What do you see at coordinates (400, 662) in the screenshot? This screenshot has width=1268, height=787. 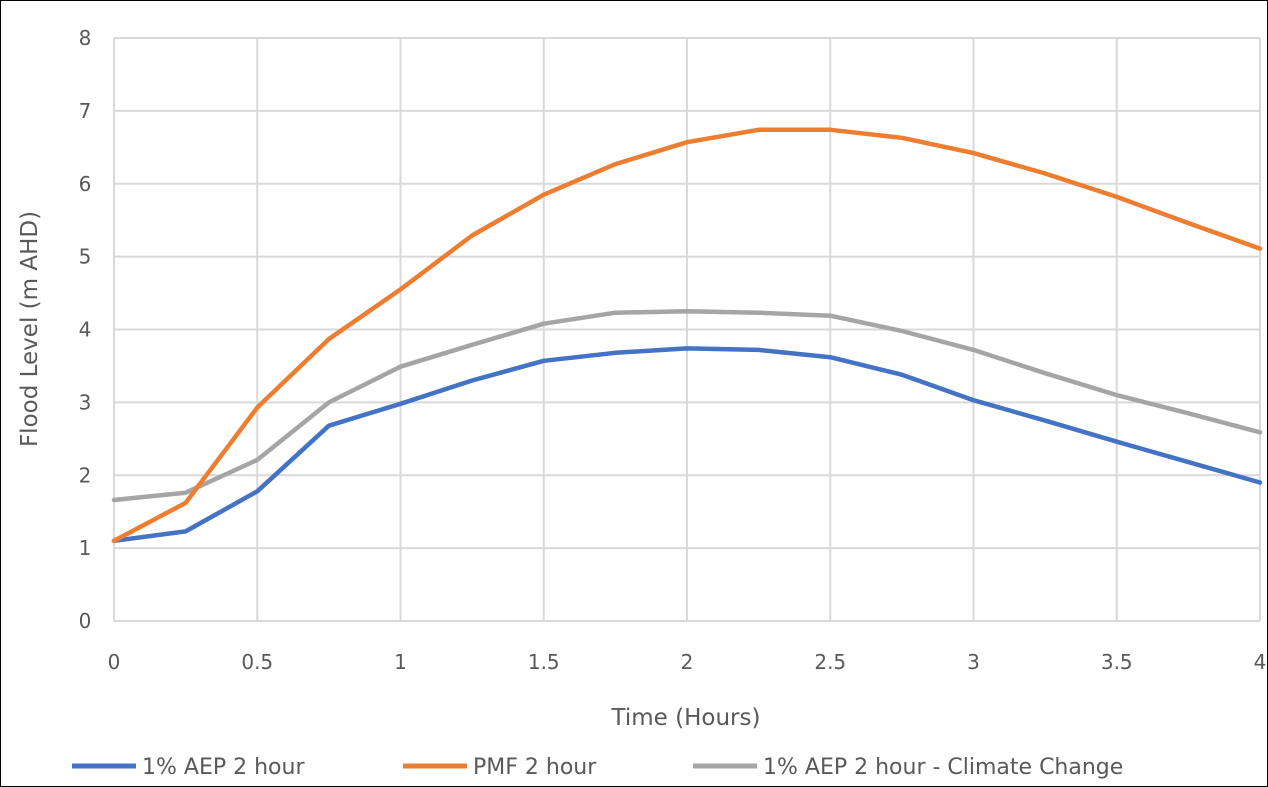 I see `x-tick-label: 1` at bounding box center [400, 662].